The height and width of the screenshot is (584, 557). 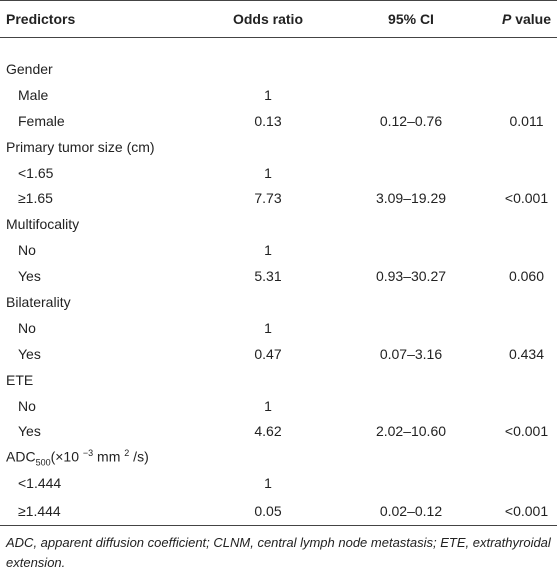 I want to click on label-part: 2, so click(x=127, y=452).